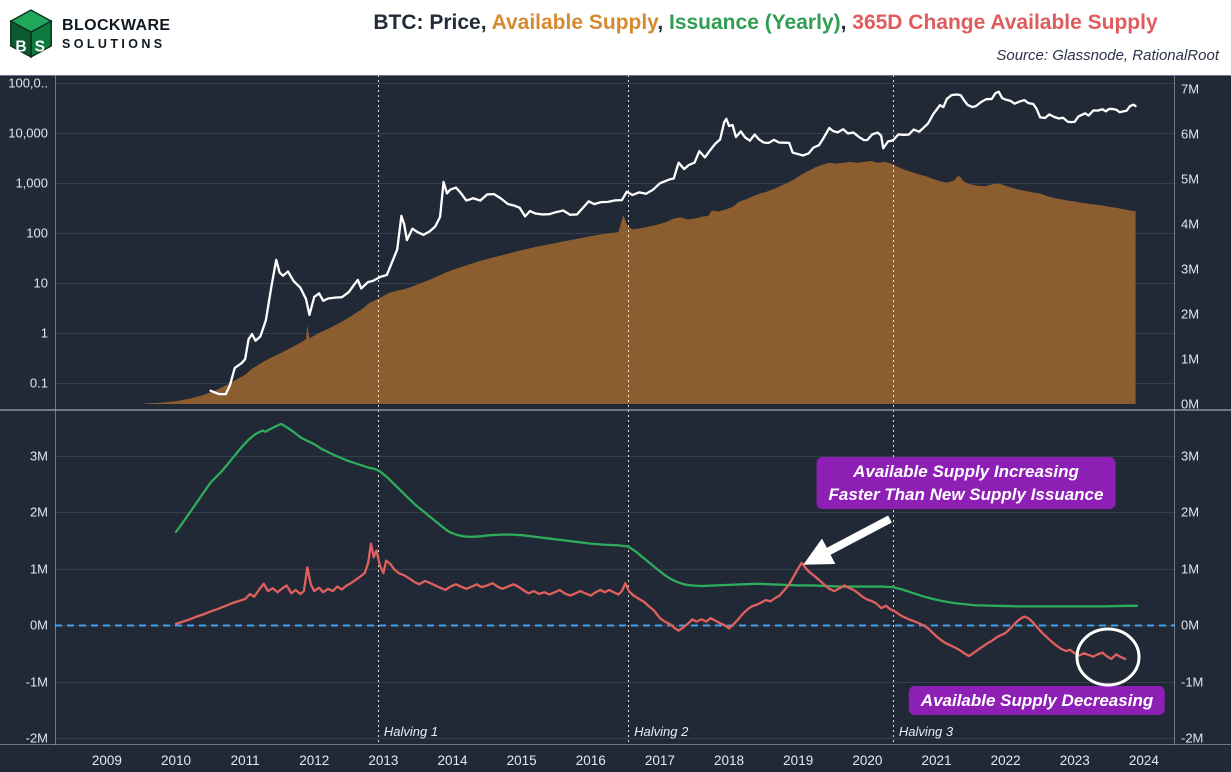 This screenshot has width=1231, height=772. I want to click on year-axis-tick: 2016, so click(590, 760).